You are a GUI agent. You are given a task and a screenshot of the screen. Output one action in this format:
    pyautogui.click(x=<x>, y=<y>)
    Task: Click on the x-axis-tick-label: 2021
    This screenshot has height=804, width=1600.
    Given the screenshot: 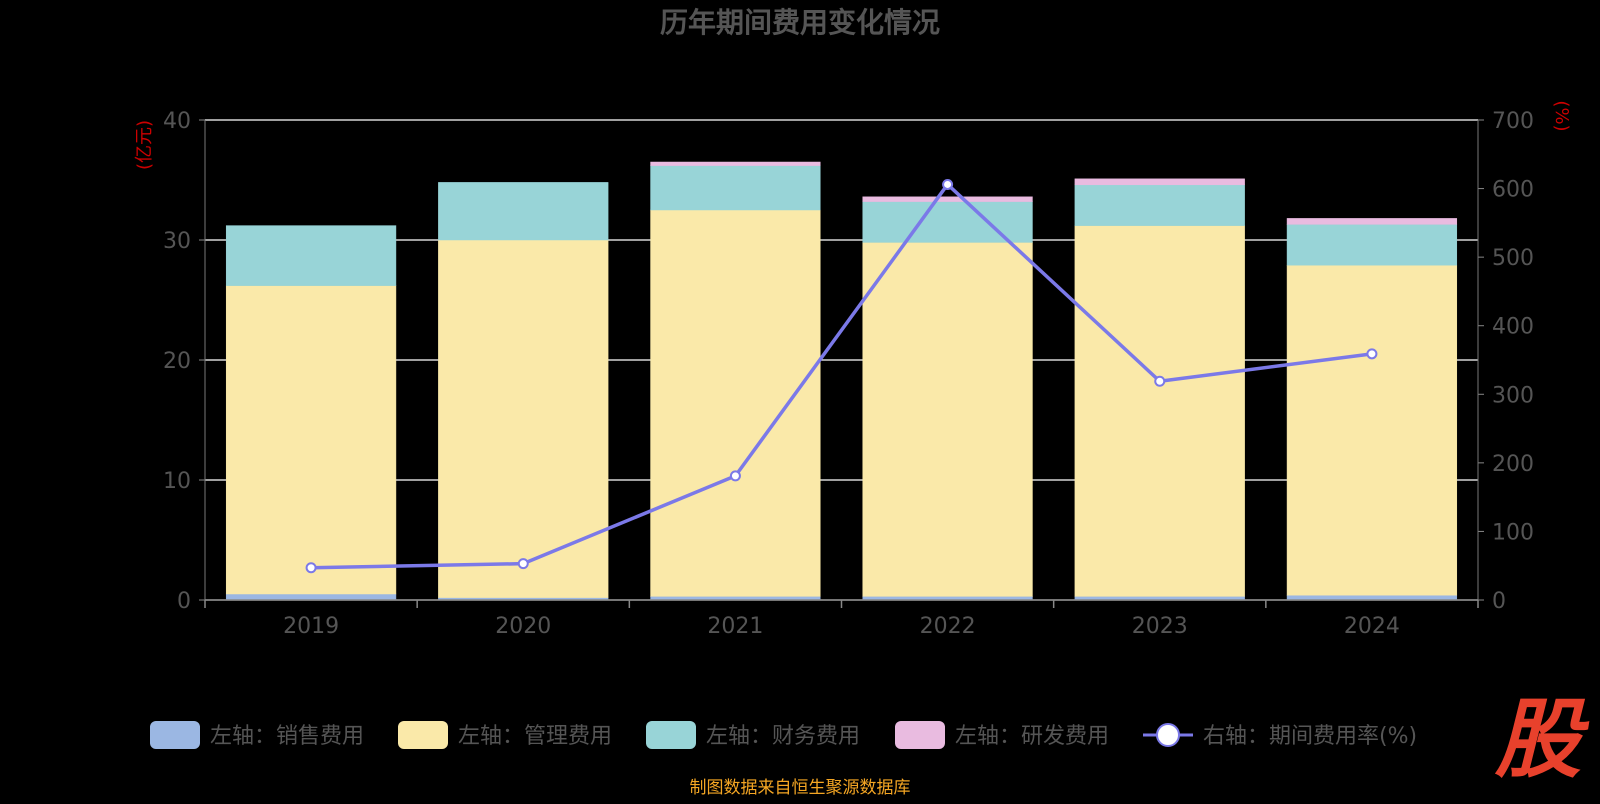 What is the action you would take?
    pyautogui.click(x=735, y=626)
    